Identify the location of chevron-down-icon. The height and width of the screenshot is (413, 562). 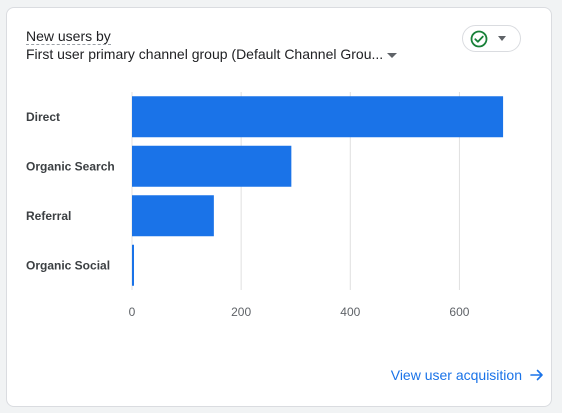
(502, 38).